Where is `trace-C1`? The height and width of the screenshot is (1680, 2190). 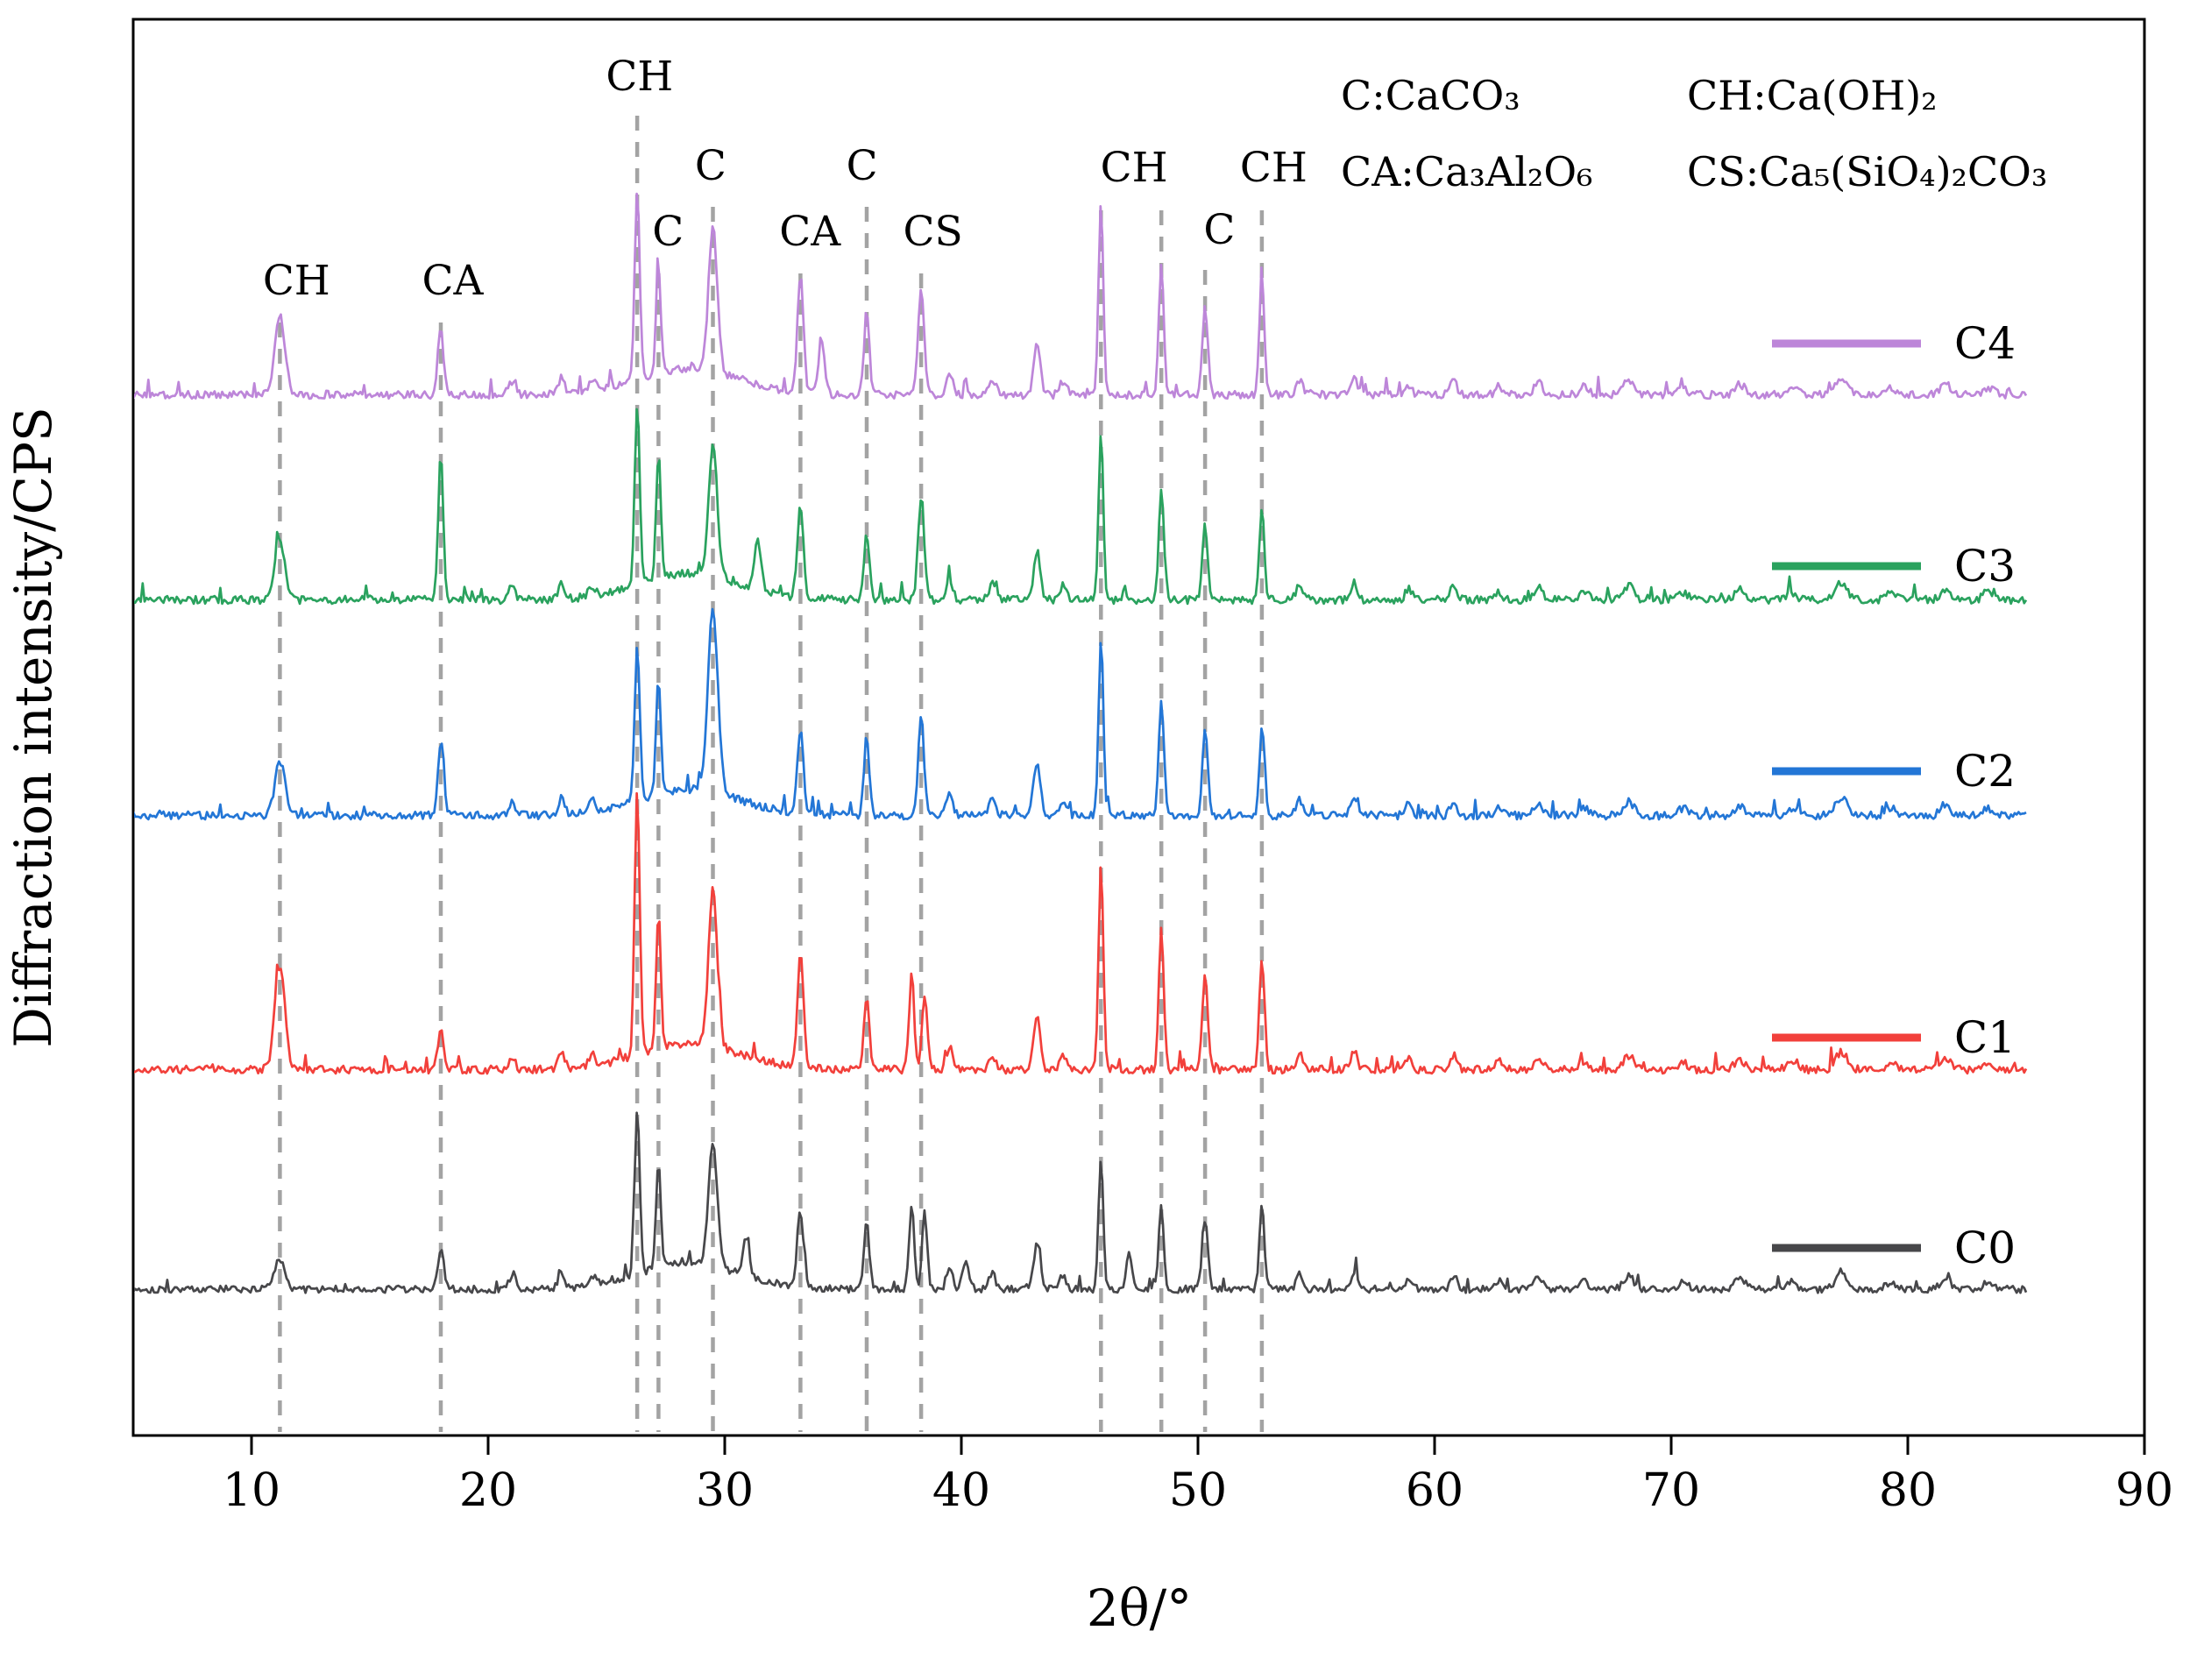
trace-C1 is located at coordinates (1081, 933).